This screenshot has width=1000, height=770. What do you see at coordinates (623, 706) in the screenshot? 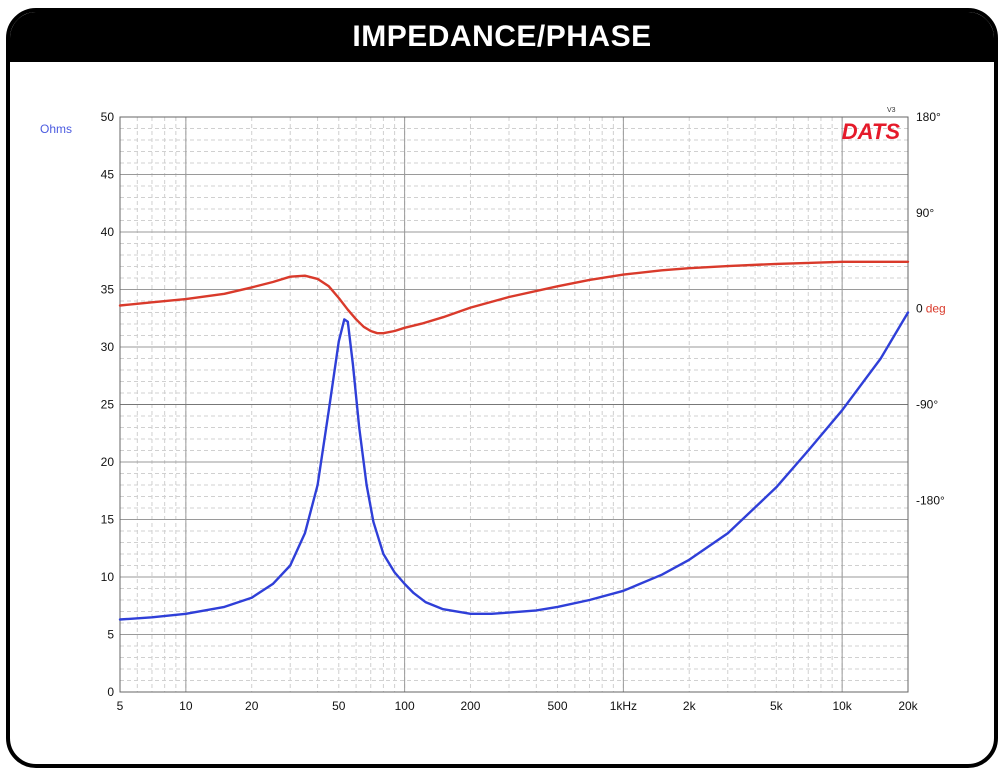
I see `x-tick-label: 1kHz` at bounding box center [623, 706].